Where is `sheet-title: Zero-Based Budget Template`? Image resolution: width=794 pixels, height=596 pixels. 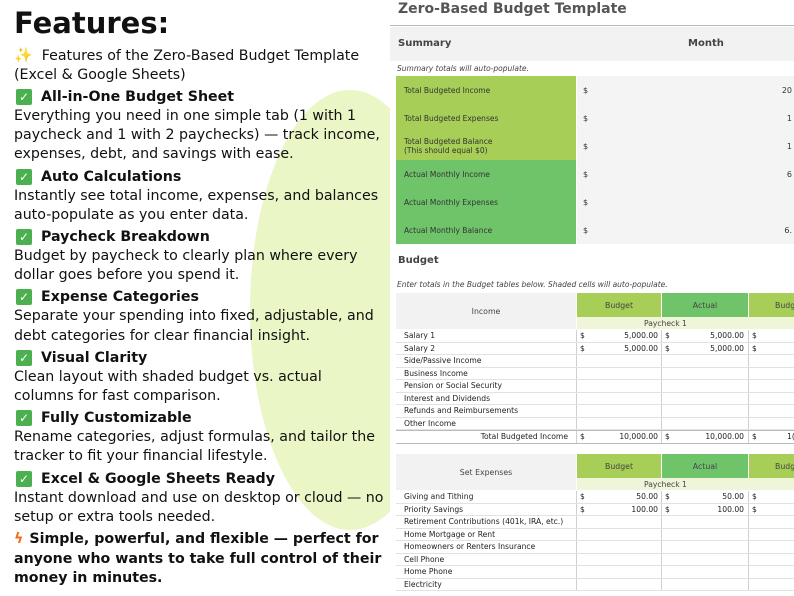 sheet-title: Zero-Based Budget Template is located at coordinates (512, 9).